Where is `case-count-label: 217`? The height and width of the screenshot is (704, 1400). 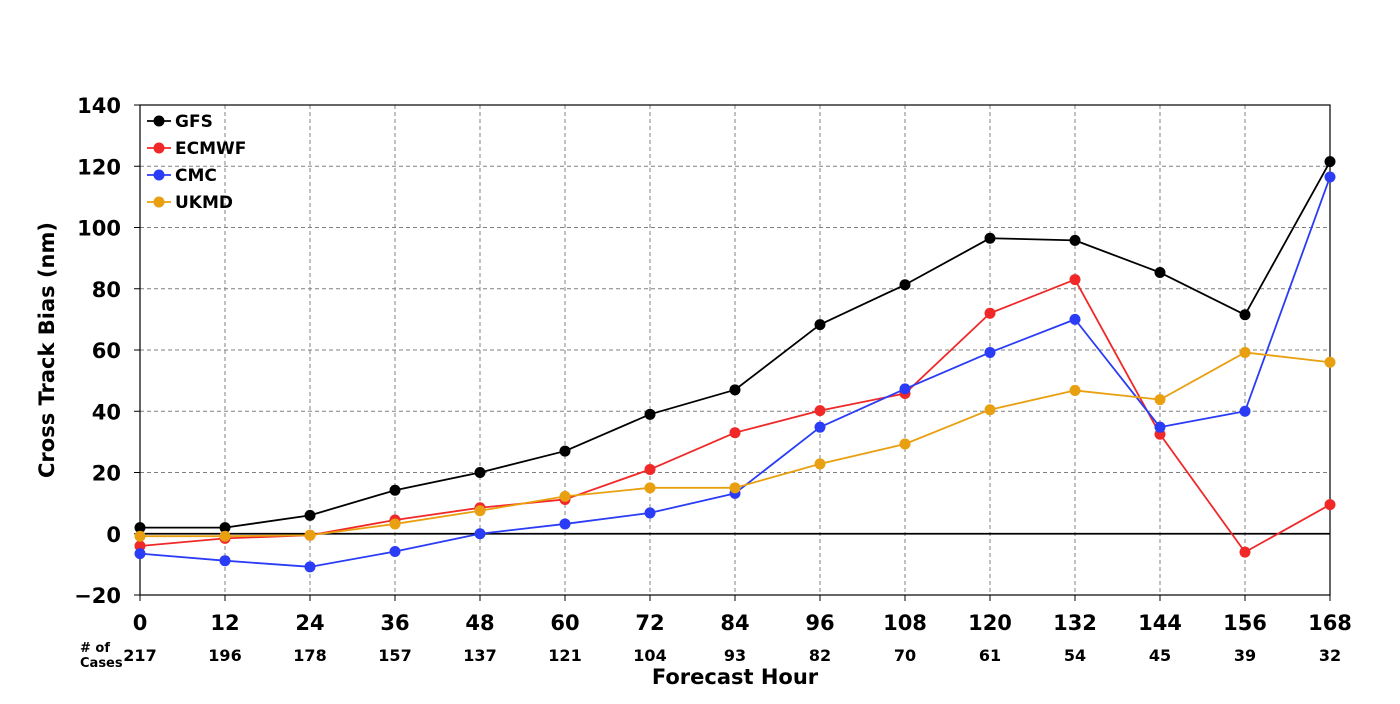 case-count-label: 217 is located at coordinates (139, 655).